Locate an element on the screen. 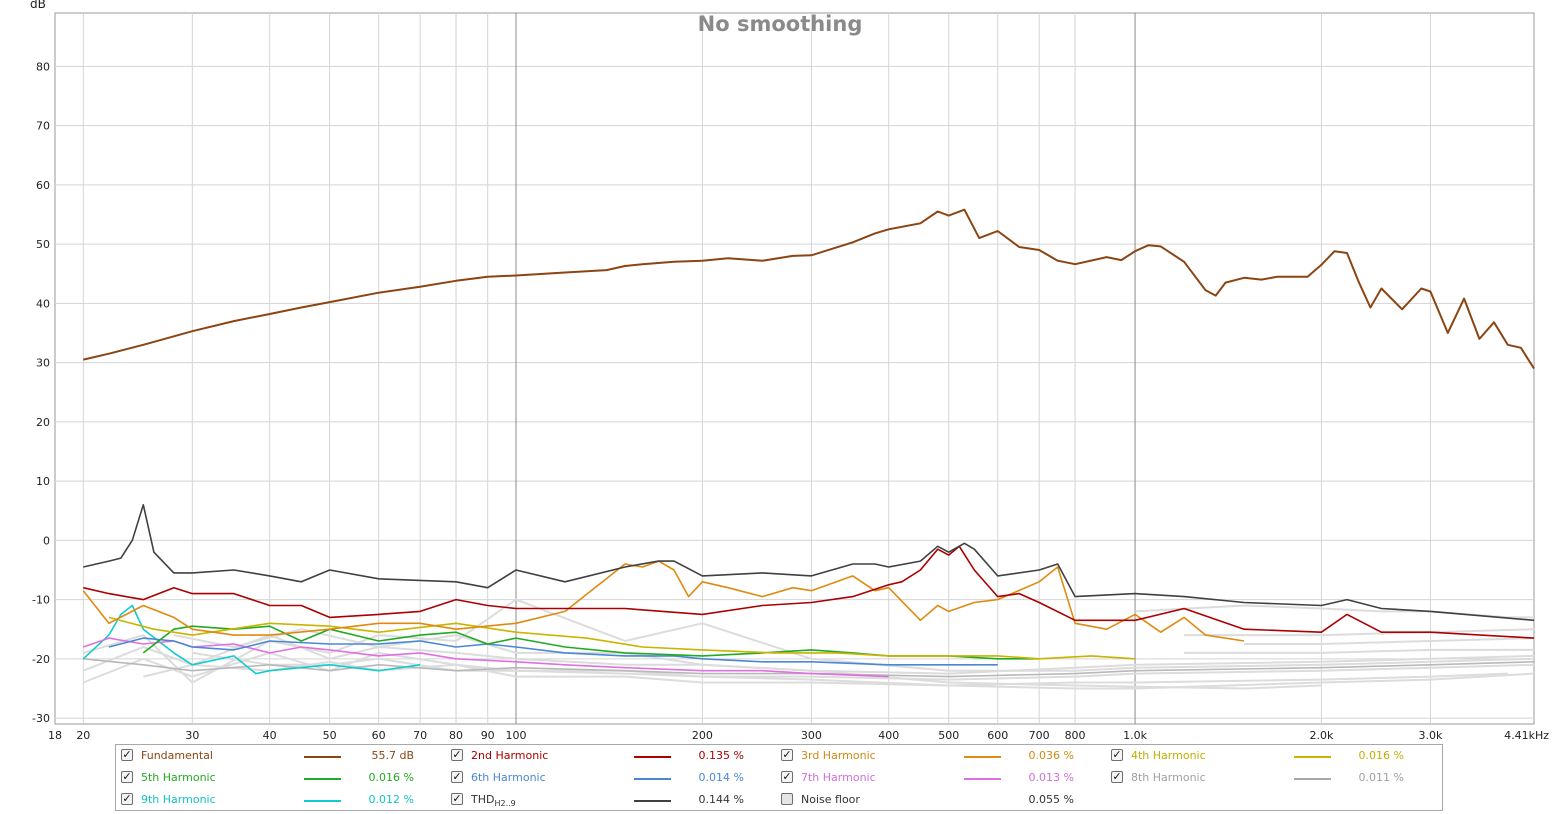 The width and height of the screenshot is (1561, 814). legend-checkbox-8th-harmonic: ✓ is located at coordinates (1117, 776).